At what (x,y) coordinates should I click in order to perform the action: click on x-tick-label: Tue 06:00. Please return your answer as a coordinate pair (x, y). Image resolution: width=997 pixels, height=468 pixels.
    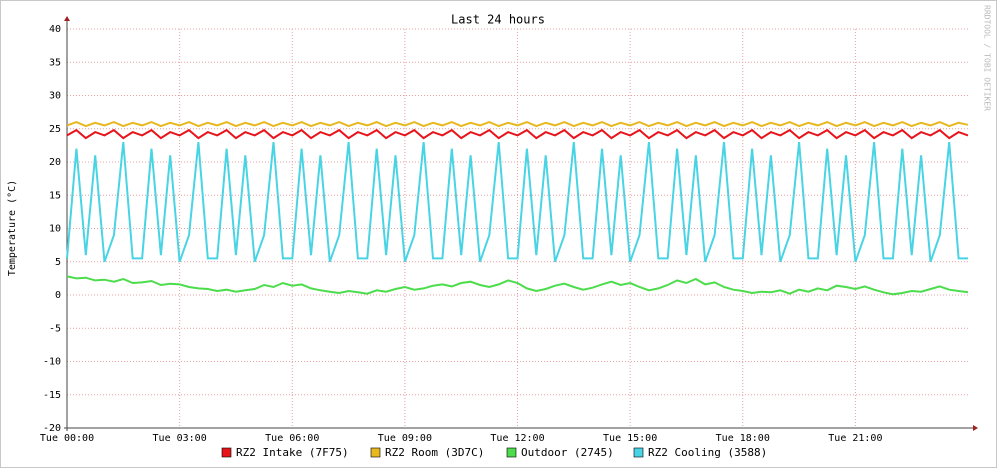
    Looking at the image, I should click on (292, 438).